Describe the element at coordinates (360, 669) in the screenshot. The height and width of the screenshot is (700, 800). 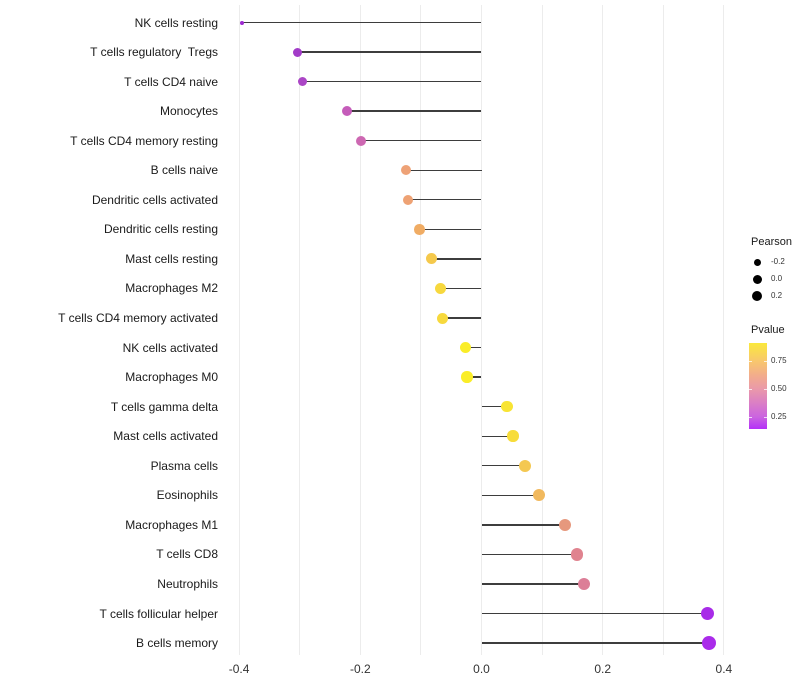
I see `x-axis-tick-label: -0.2` at that location.